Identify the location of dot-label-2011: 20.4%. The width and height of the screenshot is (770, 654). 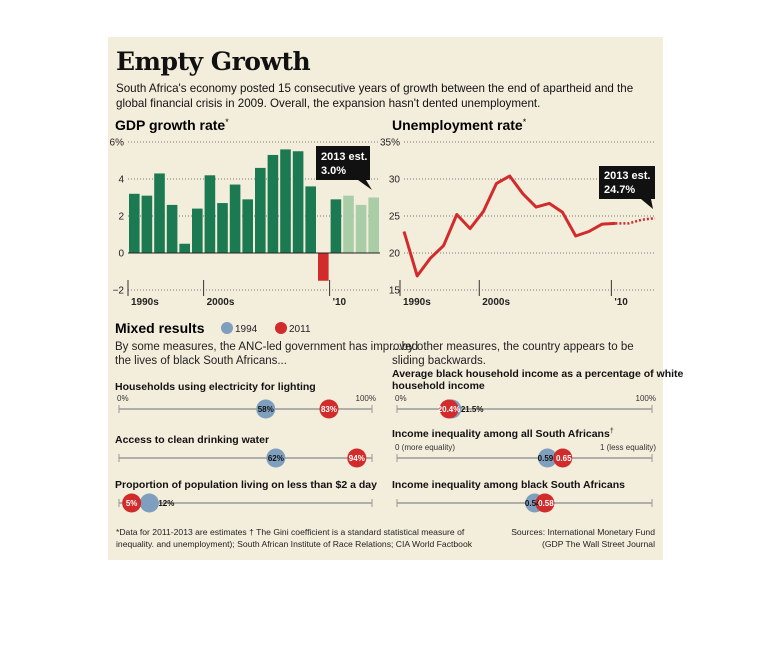
(449, 409).